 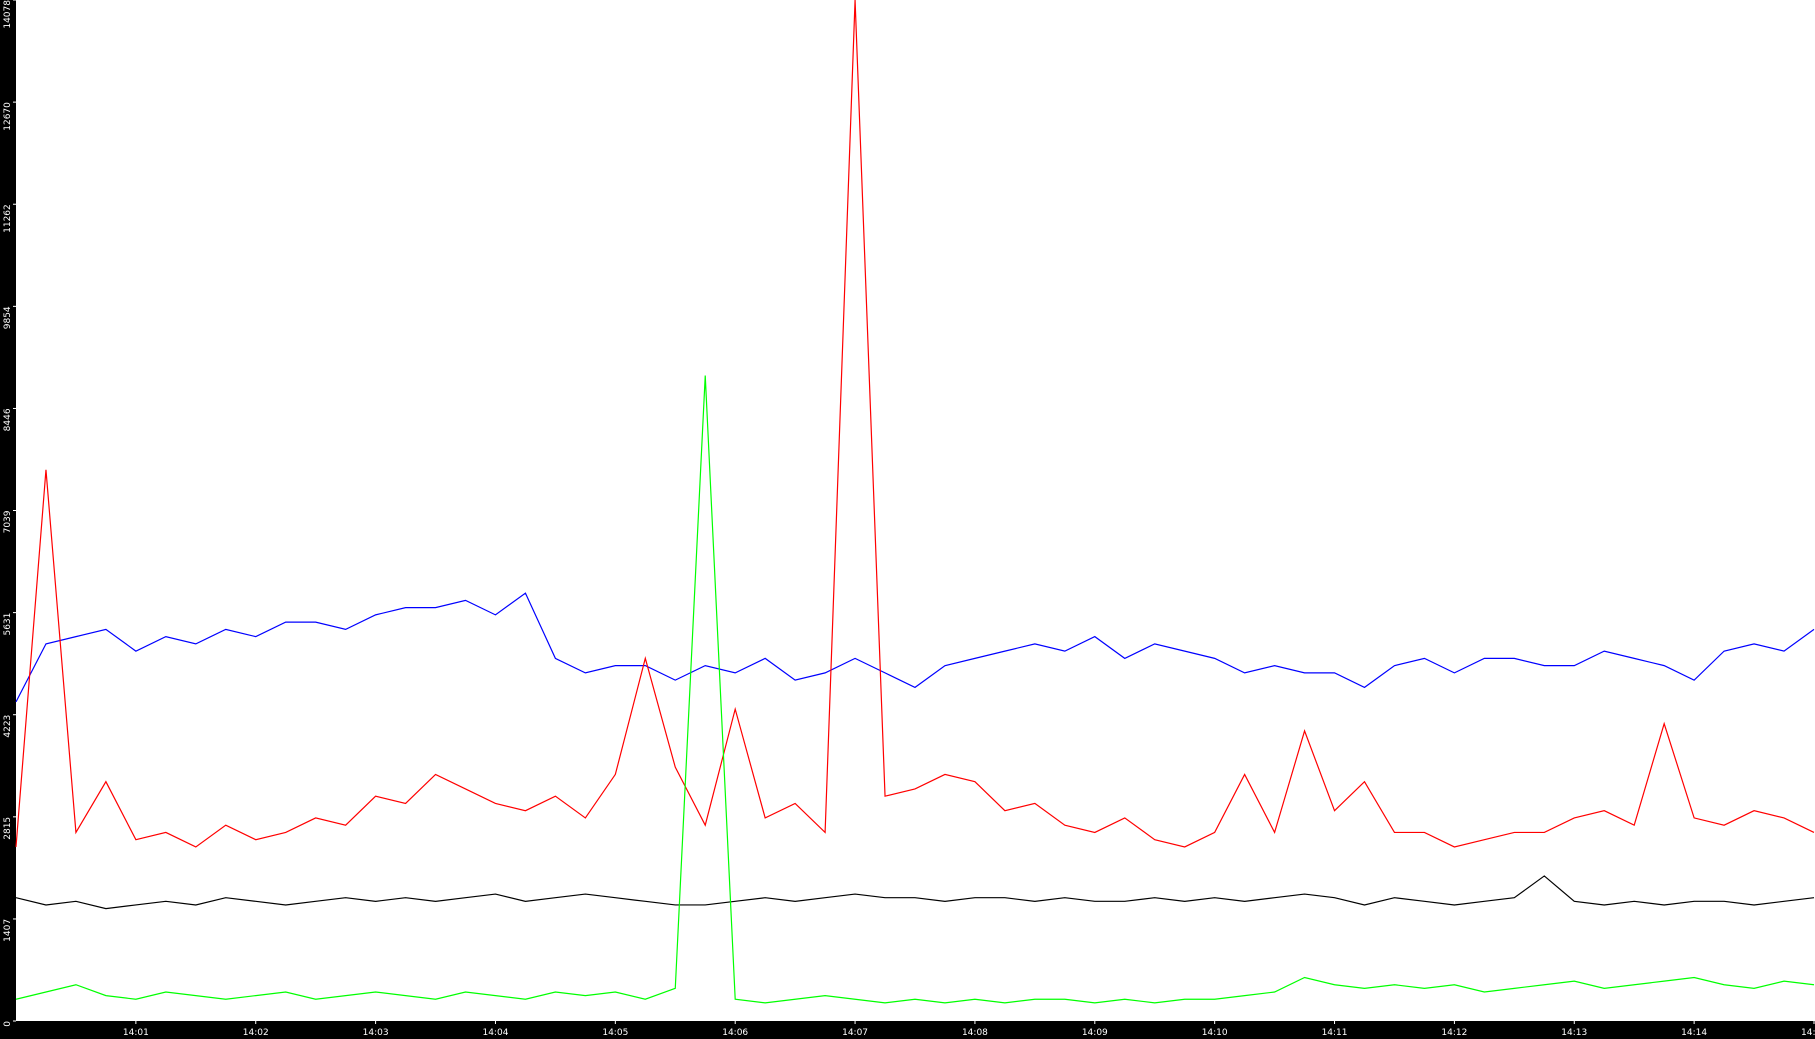 I want to click on y-tick-label: 12670, so click(x=8, y=116).